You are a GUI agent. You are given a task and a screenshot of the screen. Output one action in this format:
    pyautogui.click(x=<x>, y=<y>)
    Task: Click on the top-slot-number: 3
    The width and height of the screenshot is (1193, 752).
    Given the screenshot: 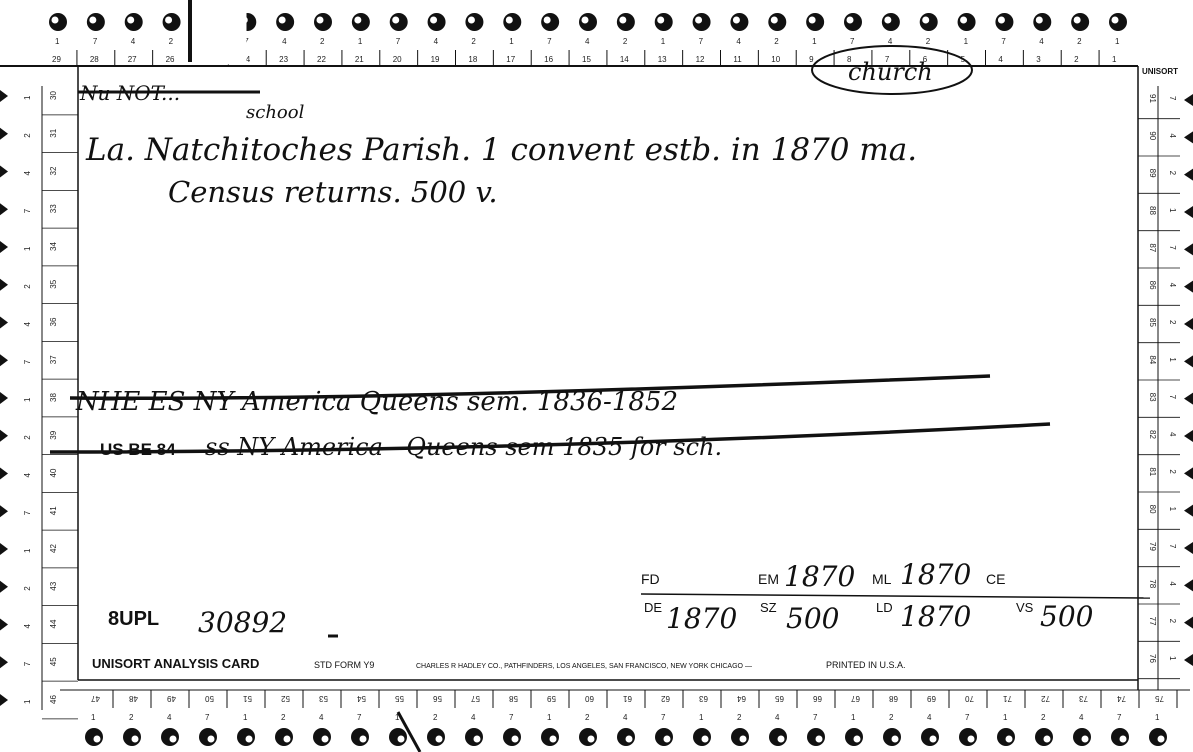 What is the action you would take?
    pyautogui.click(x=1038, y=59)
    